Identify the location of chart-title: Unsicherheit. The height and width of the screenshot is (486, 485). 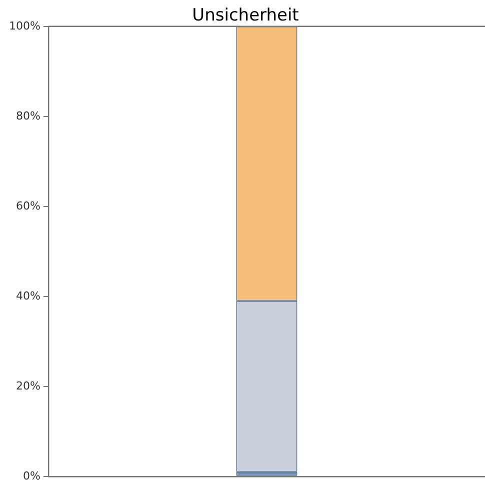
(246, 16).